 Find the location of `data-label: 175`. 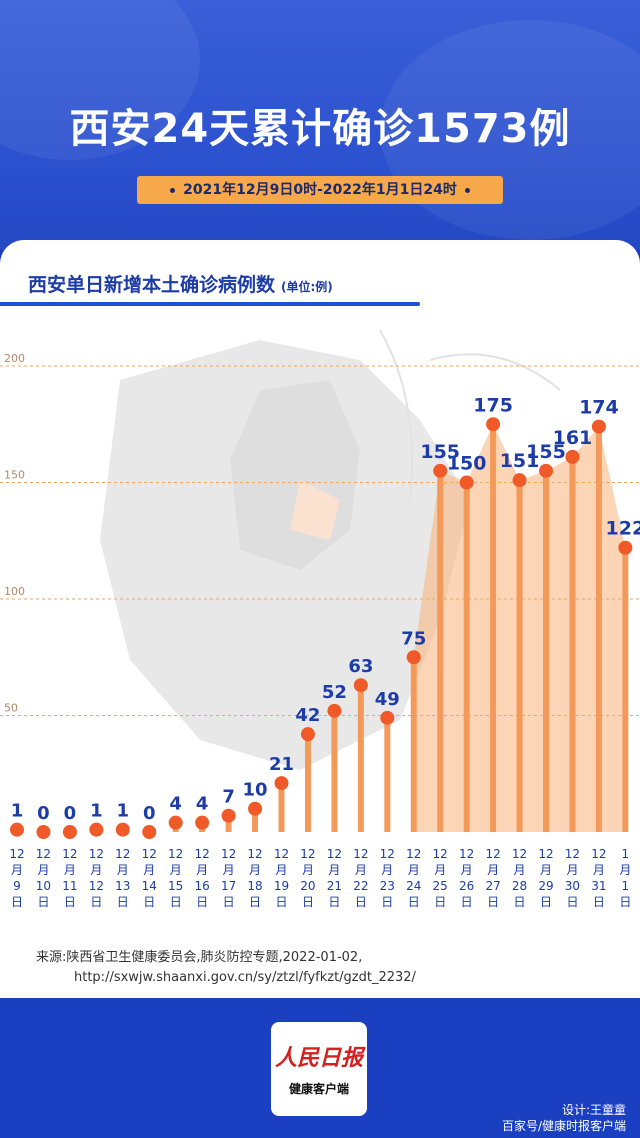

data-label: 175 is located at coordinates (493, 405).